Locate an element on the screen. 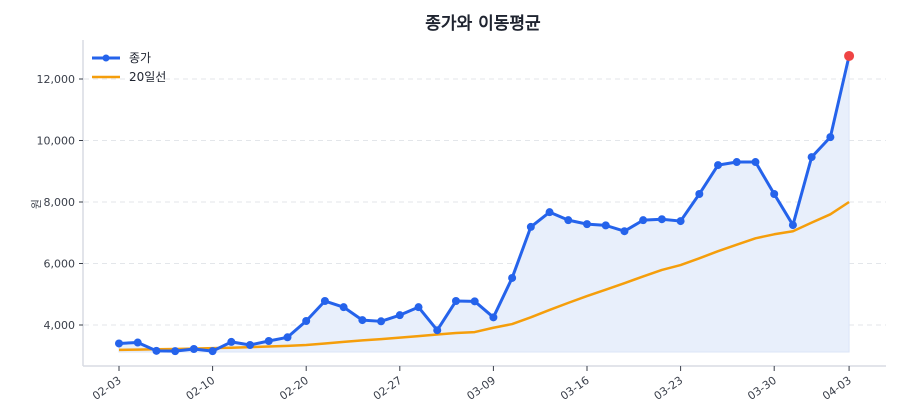 Image resolution: width=900 pixels, height=420 pixels. x-tick-label: 02-20 is located at coordinates (294, 388).